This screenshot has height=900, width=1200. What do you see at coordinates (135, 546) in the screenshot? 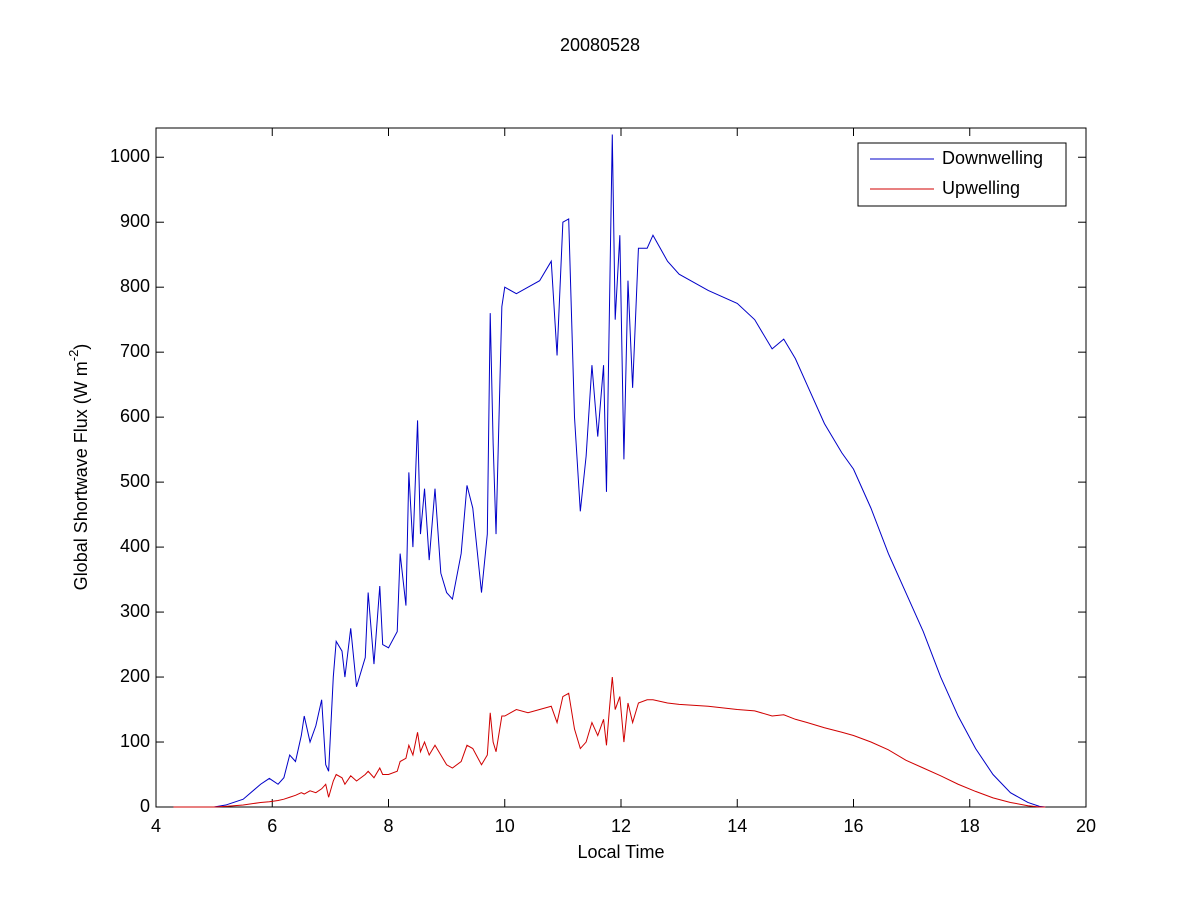
I see `y-tick-label: 400` at bounding box center [135, 546].